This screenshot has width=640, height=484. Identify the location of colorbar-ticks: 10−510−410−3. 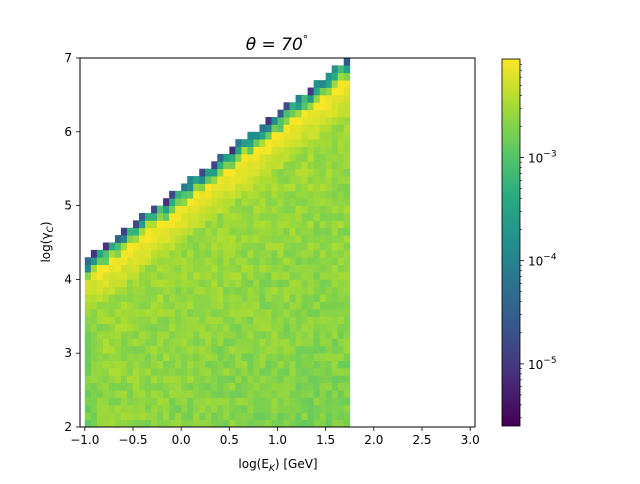
(538, 241).